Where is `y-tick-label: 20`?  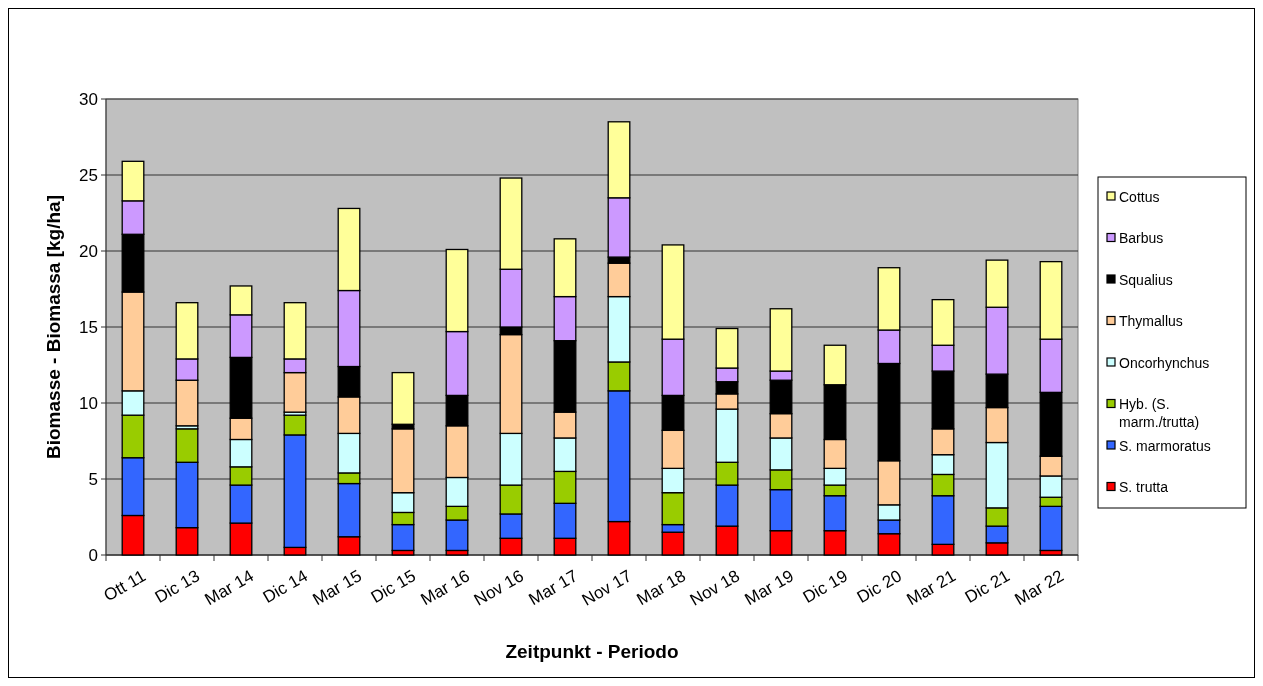
y-tick-label: 20 is located at coordinates (88, 251).